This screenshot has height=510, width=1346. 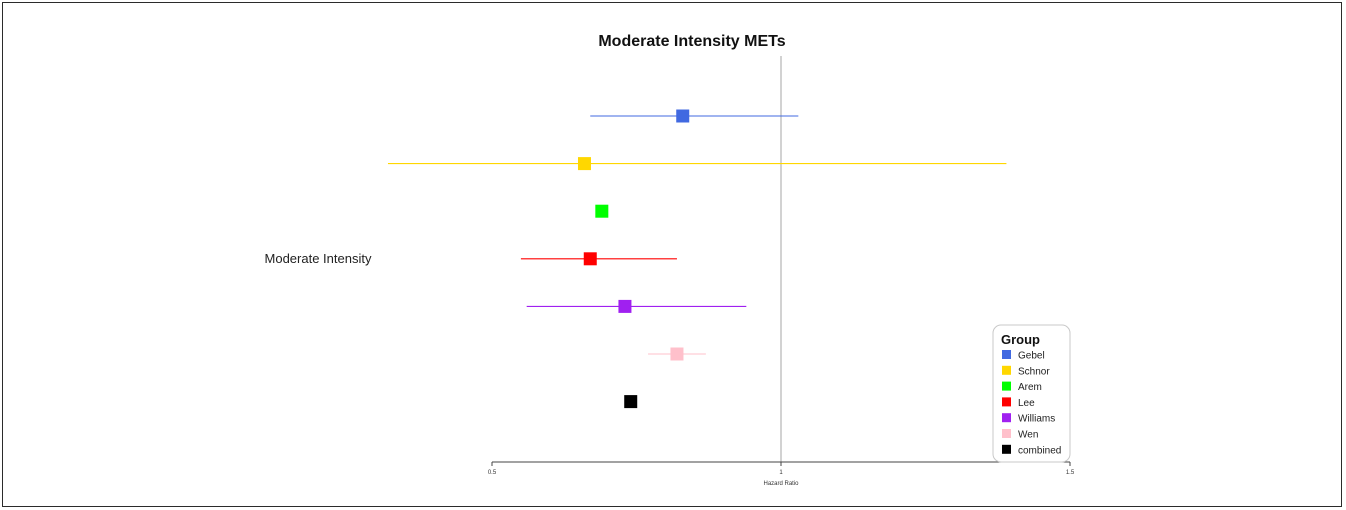 I want to click on legend-box, so click(x=1031, y=393).